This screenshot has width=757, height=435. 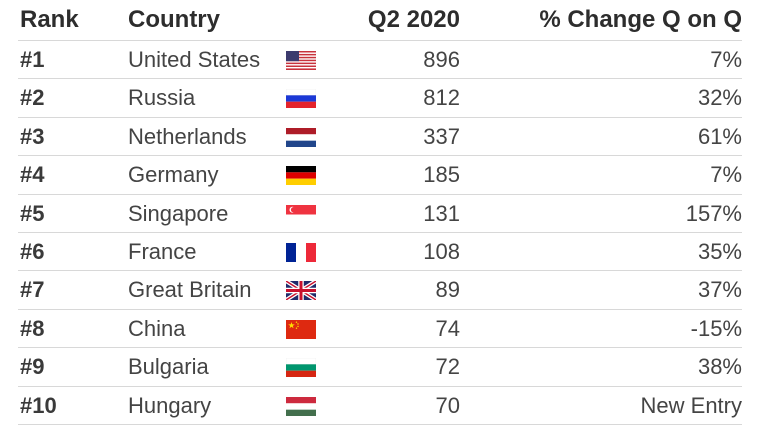 I want to click on q2-2020-cell: 896, so click(x=441, y=59).